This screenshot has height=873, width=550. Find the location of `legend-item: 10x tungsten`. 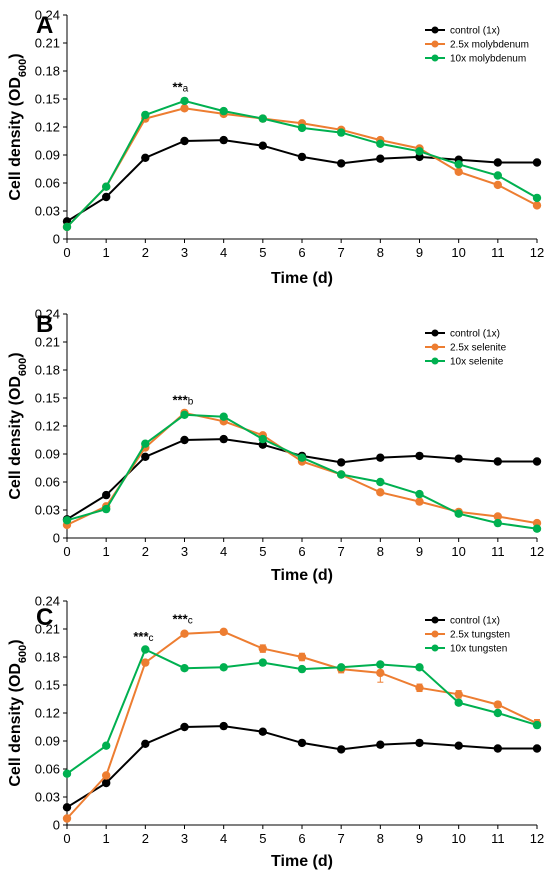

legend-item: 10x tungsten is located at coordinates (466, 649).